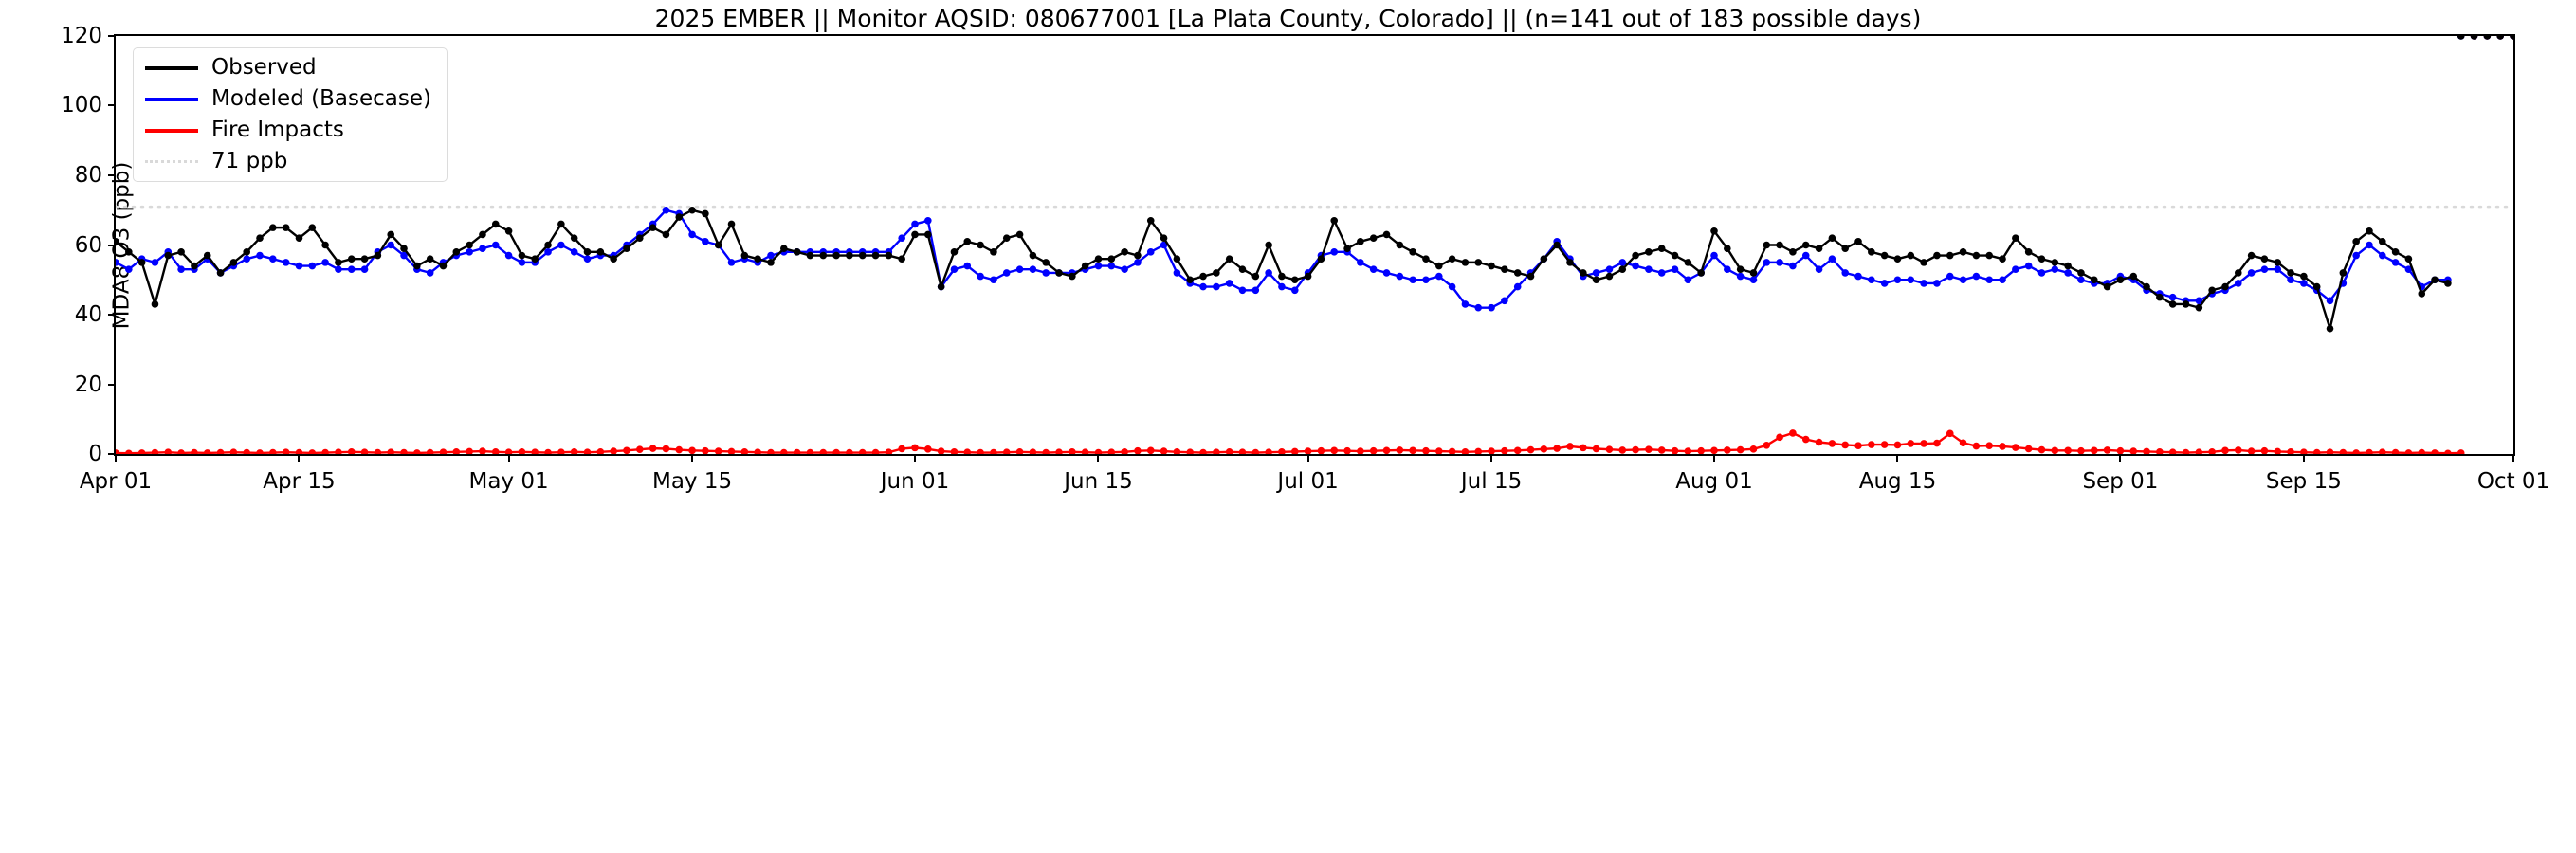  What do you see at coordinates (288, 68) in the screenshot?
I see `legend-item-observed: Observed` at bounding box center [288, 68].